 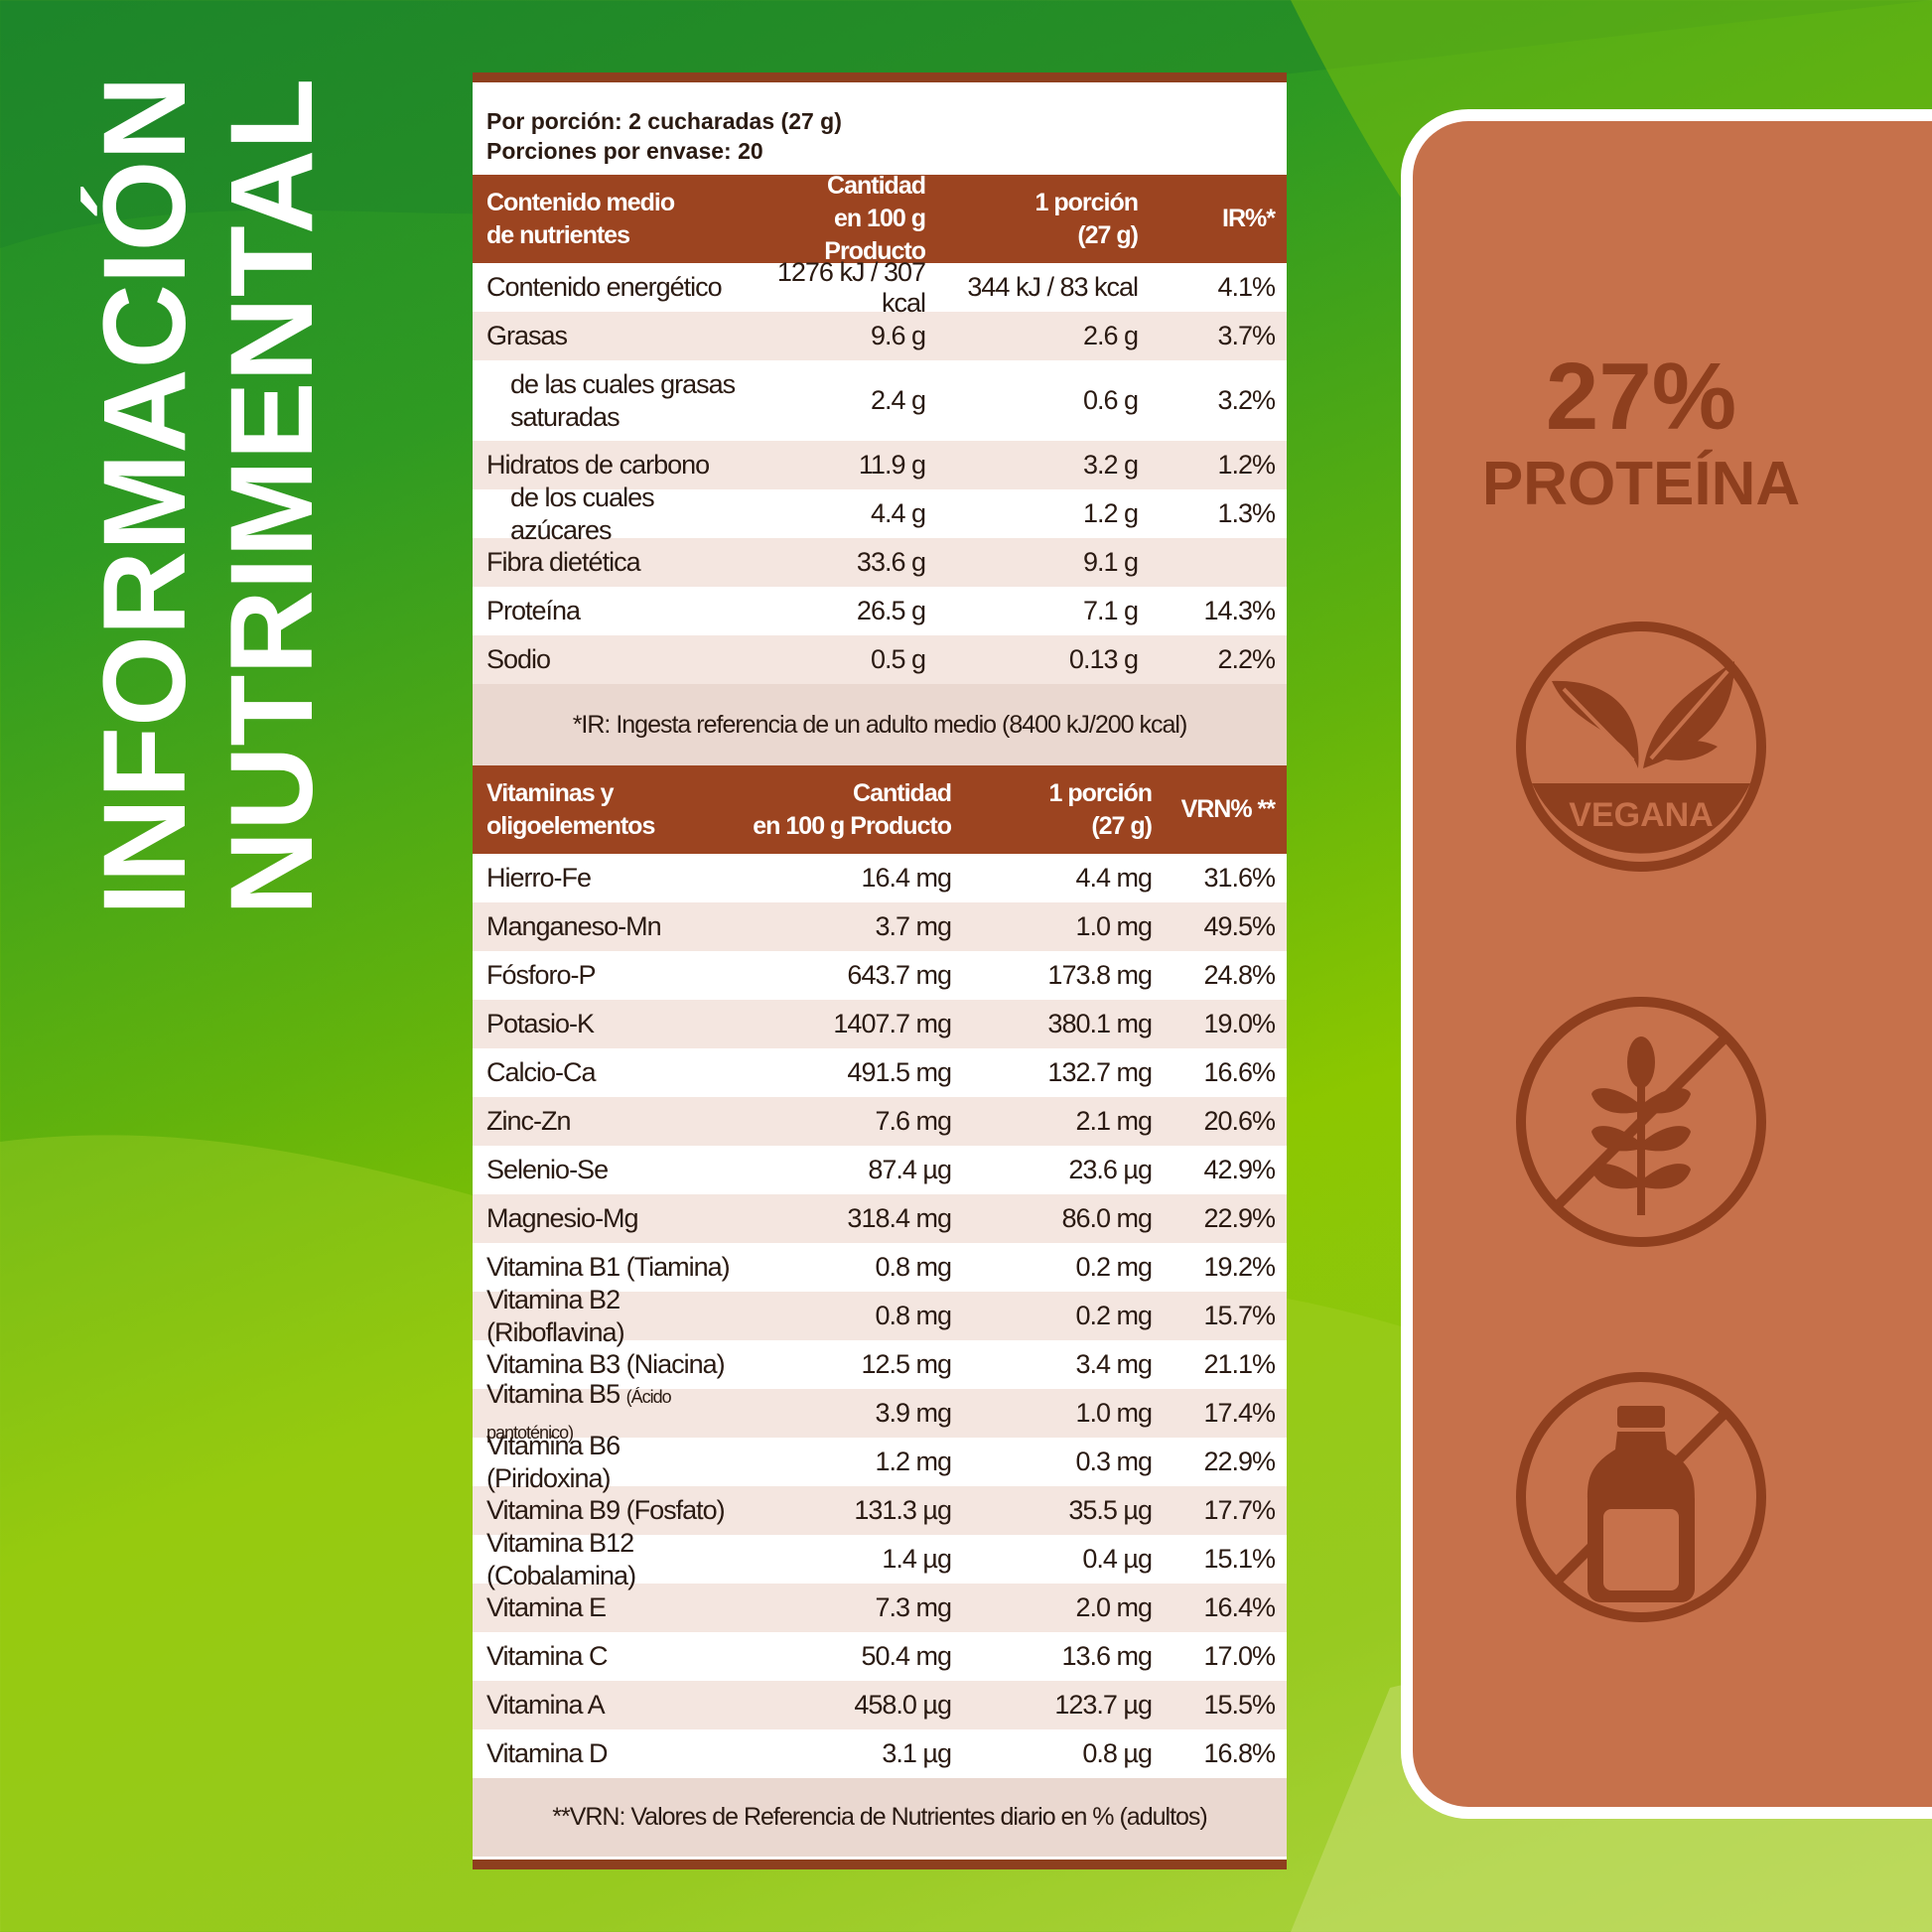 What do you see at coordinates (1239, 1705) in the screenshot?
I see `vitamin-vrn: 15.5%` at bounding box center [1239, 1705].